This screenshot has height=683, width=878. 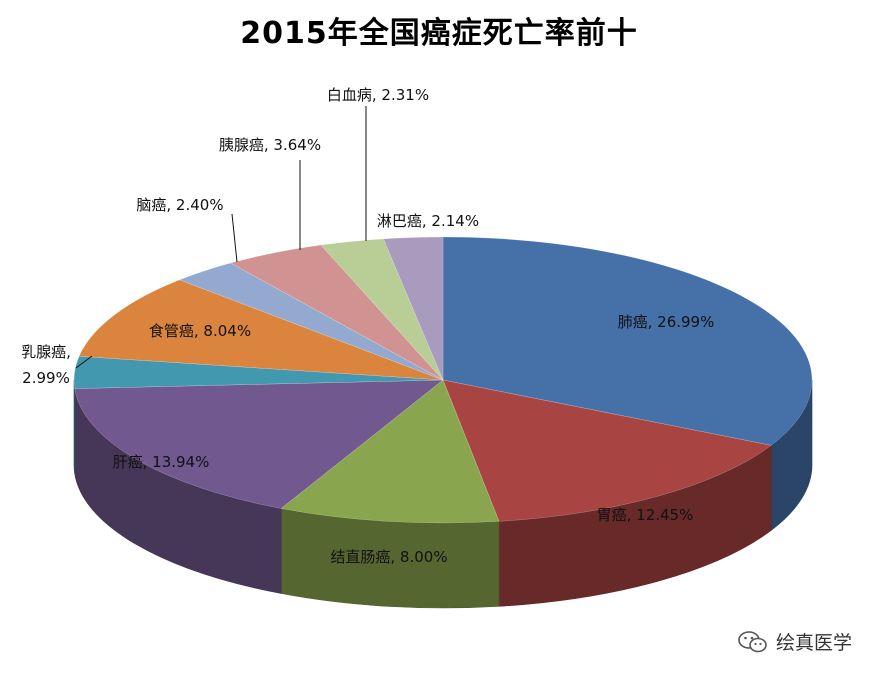 What do you see at coordinates (221, 237) in the screenshot?
I see `leader-lines` at bounding box center [221, 237].